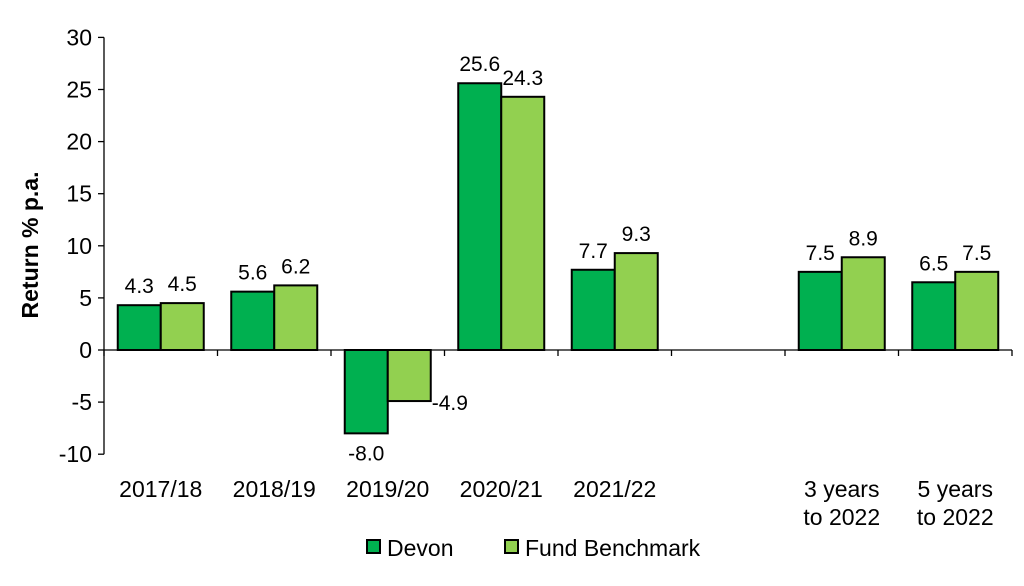  I want to click on data-label: 25.6, so click(479, 64).